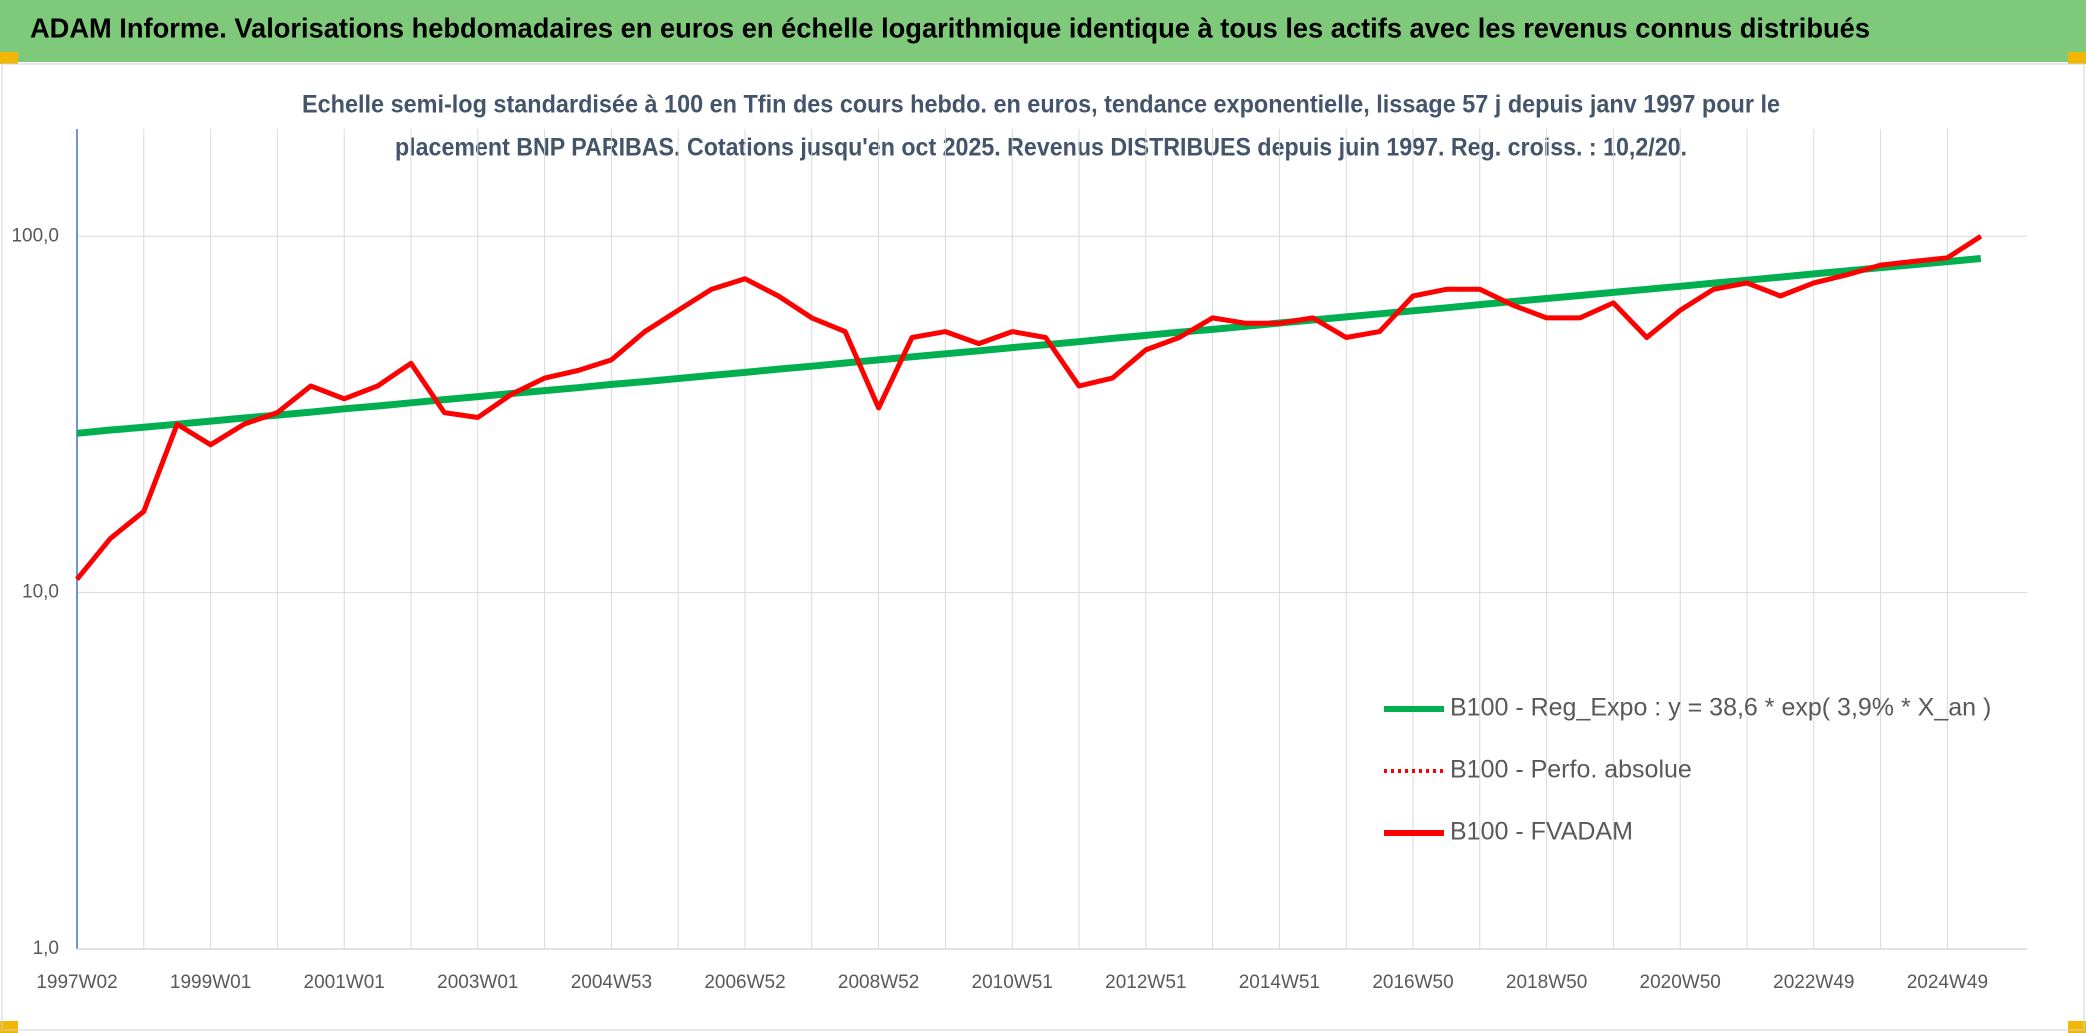 The height and width of the screenshot is (1033, 2086). I want to click on x-tick-label: 2022W49, so click(1813, 982).